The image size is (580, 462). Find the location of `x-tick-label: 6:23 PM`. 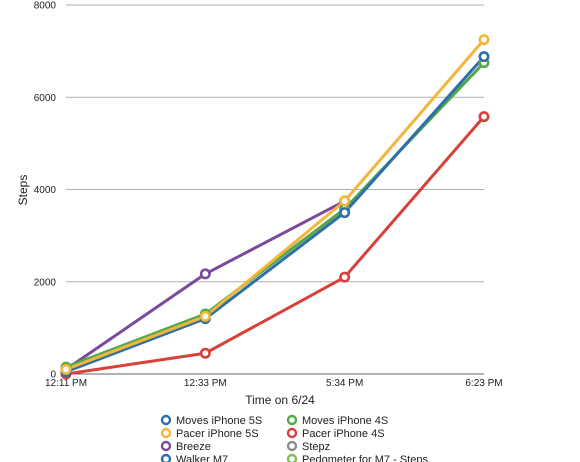

x-tick-label: 6:23 PM is located at coordinates (483, 383).